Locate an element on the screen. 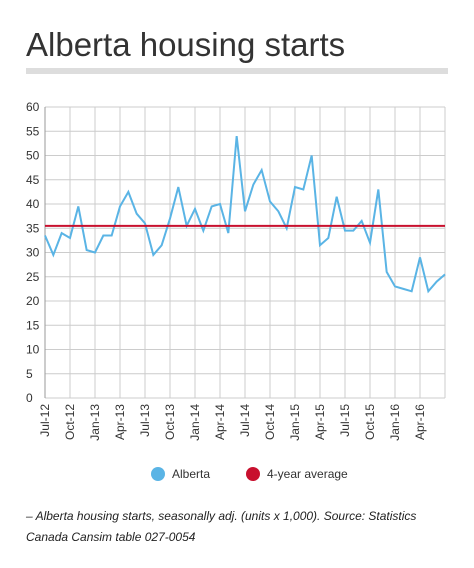  x-tick-label: Jan-13 is located at coordinates (95, 422).